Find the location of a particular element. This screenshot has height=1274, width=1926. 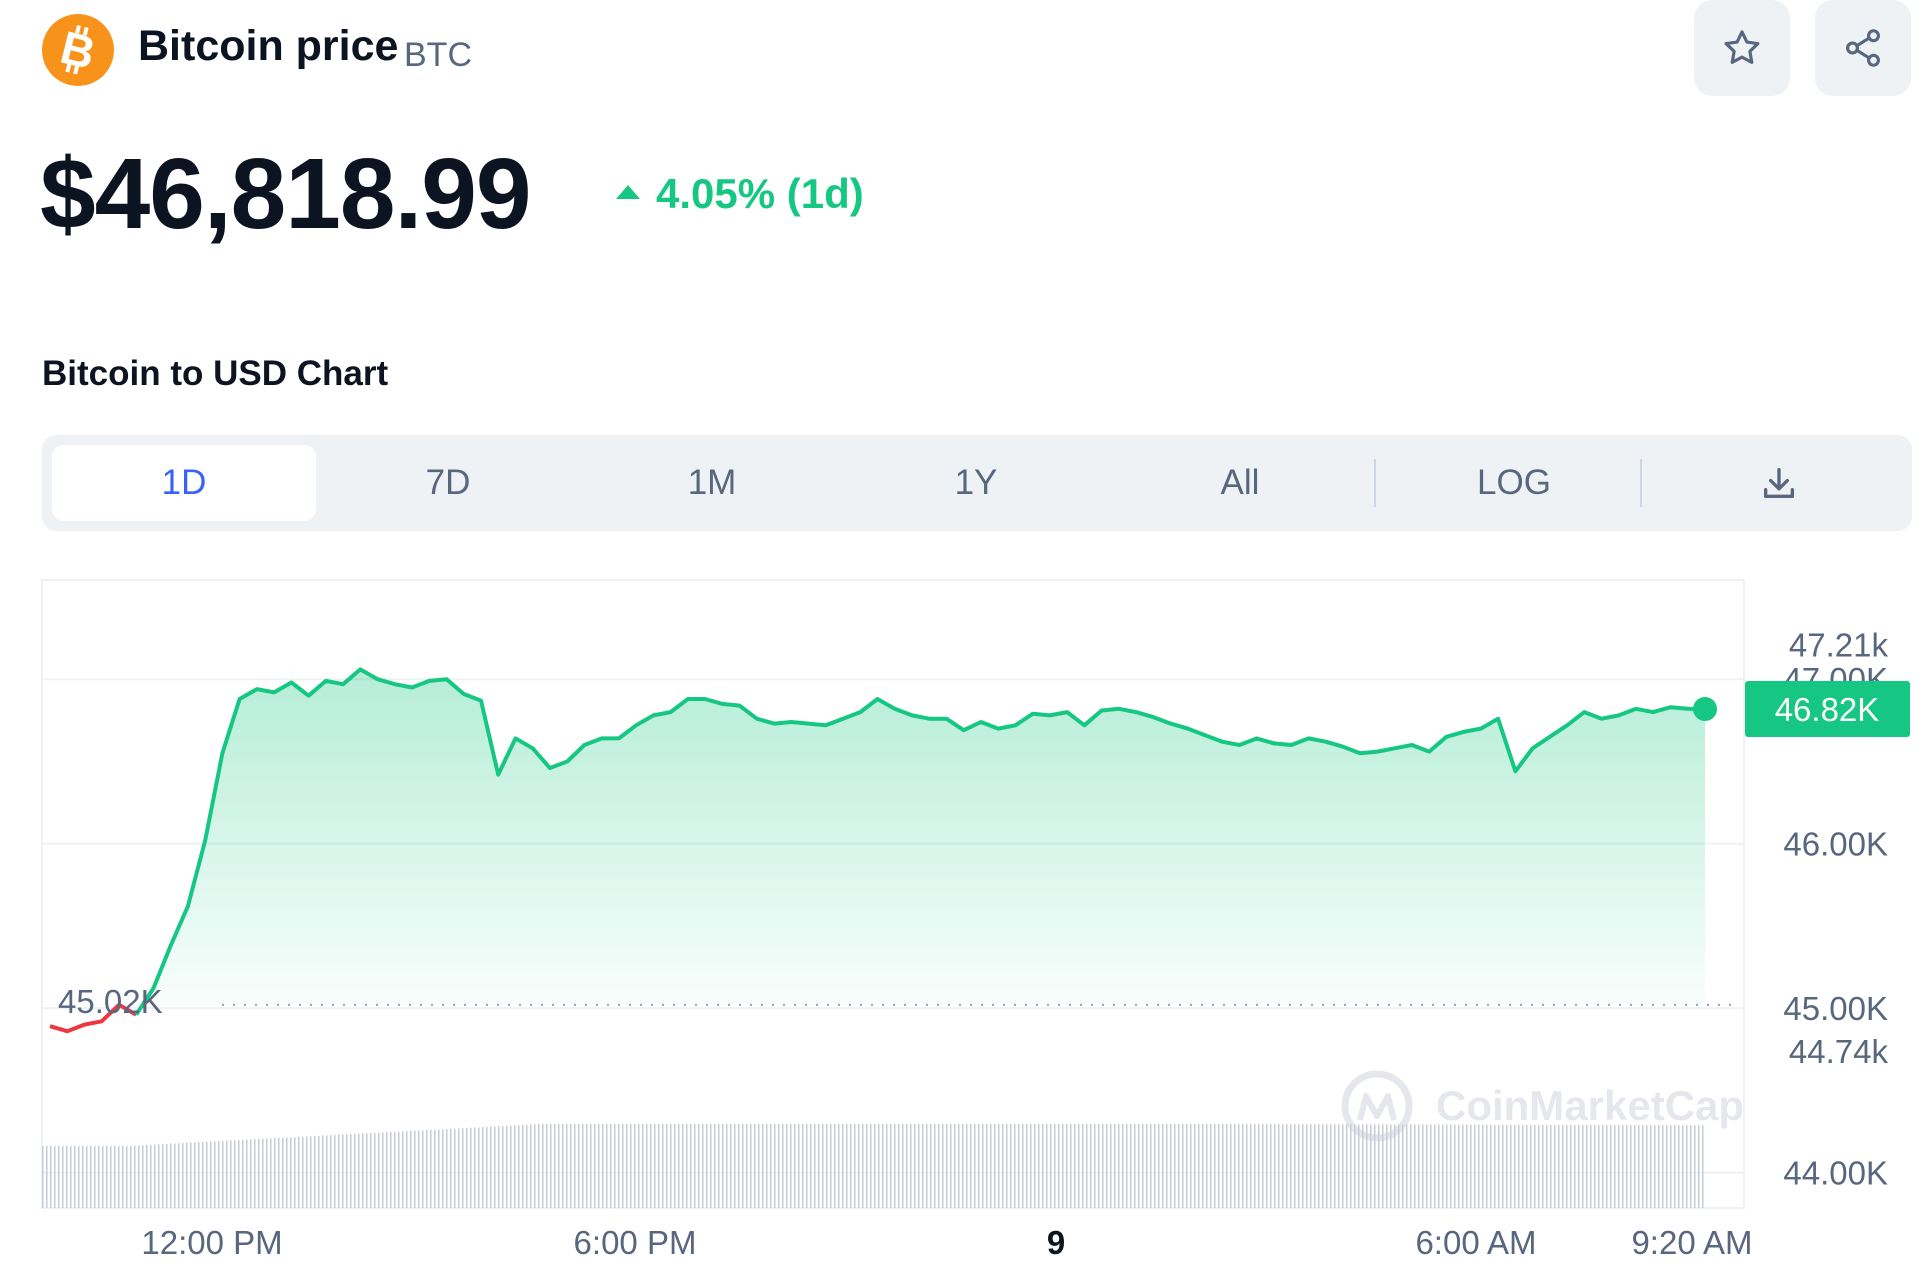

coin-symbol: BTC is located at coordinates (438, 55).